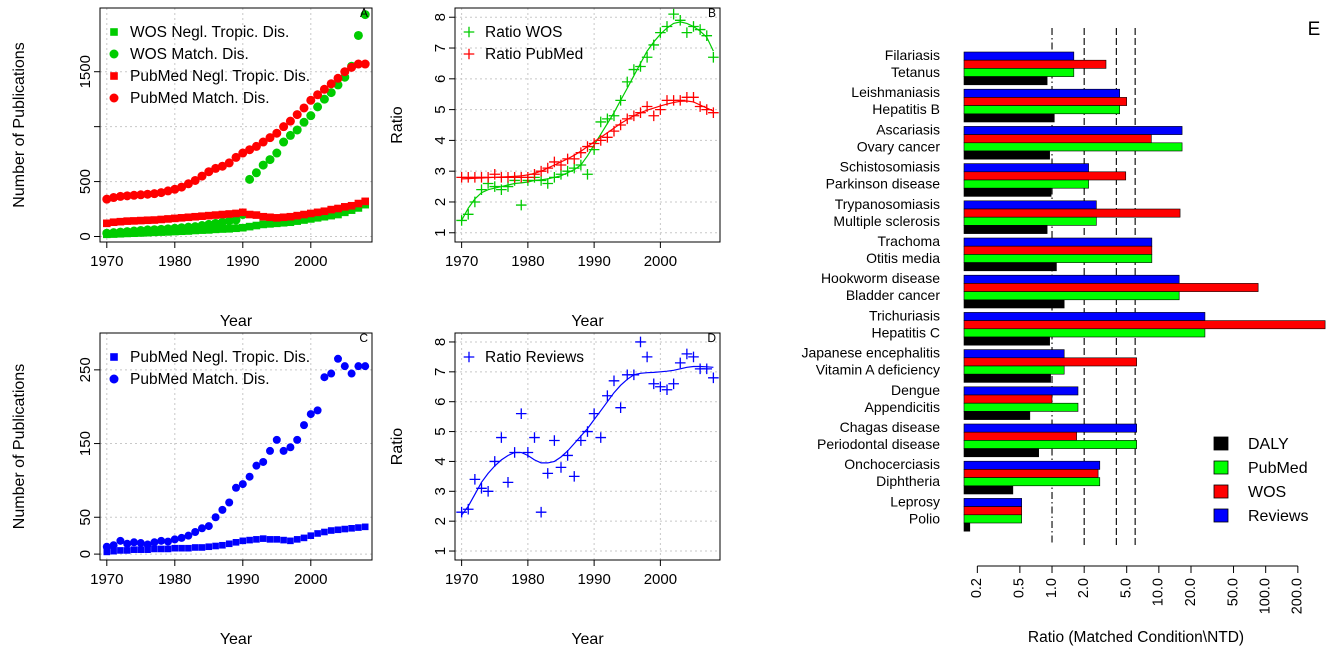 The width and height of the screenshot is (1332, 651). I want to click on x-tick-label: 50.0, so click(1233, 592).